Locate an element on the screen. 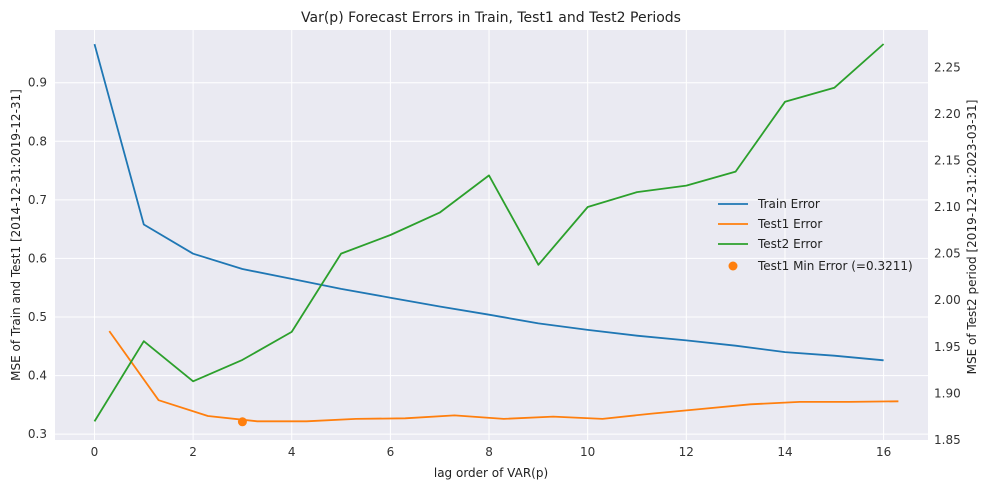 The width and height of the screenshot is (990, 490). y-left-tick-label: 0.6 is located at coordinates (37, 258).